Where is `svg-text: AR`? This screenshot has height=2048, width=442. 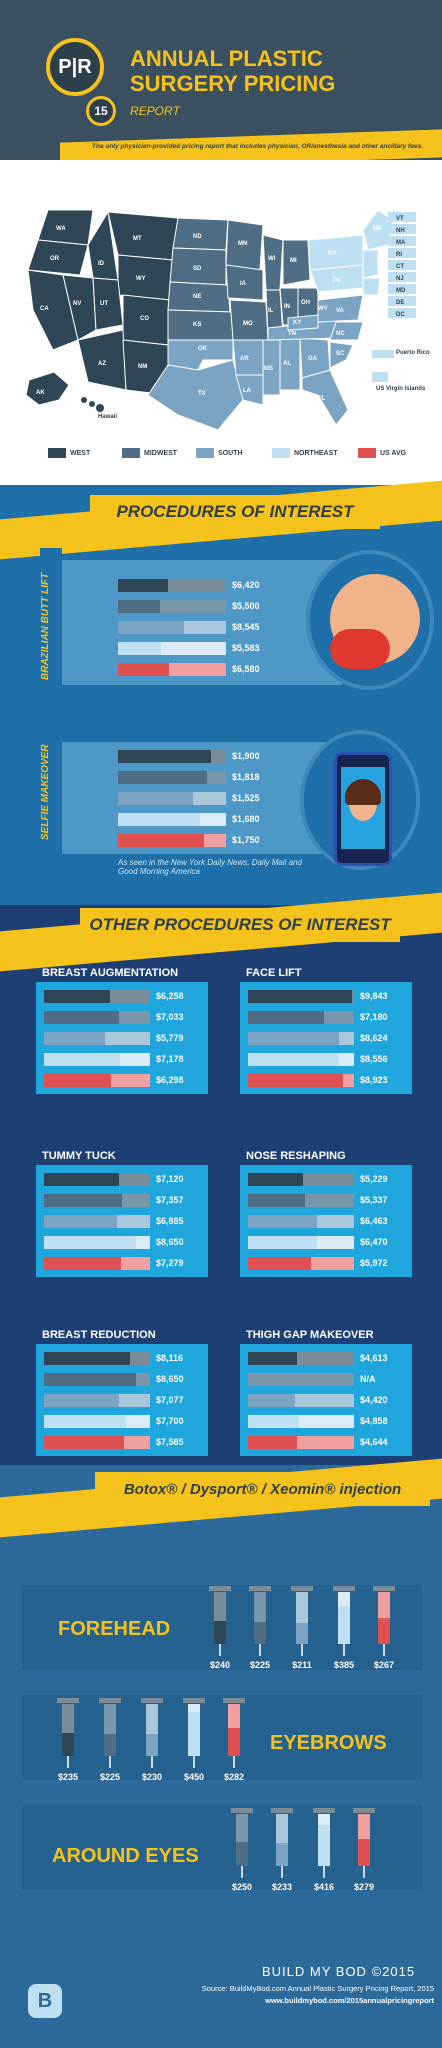 svg-text: AR is located at coordinates (244, 359).